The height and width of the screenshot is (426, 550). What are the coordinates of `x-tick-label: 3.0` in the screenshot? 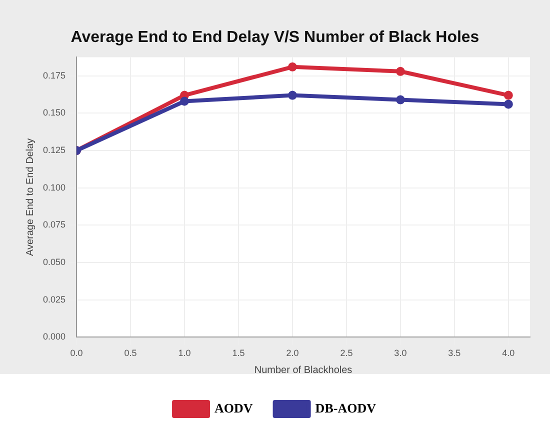 It's located at (400, 353).